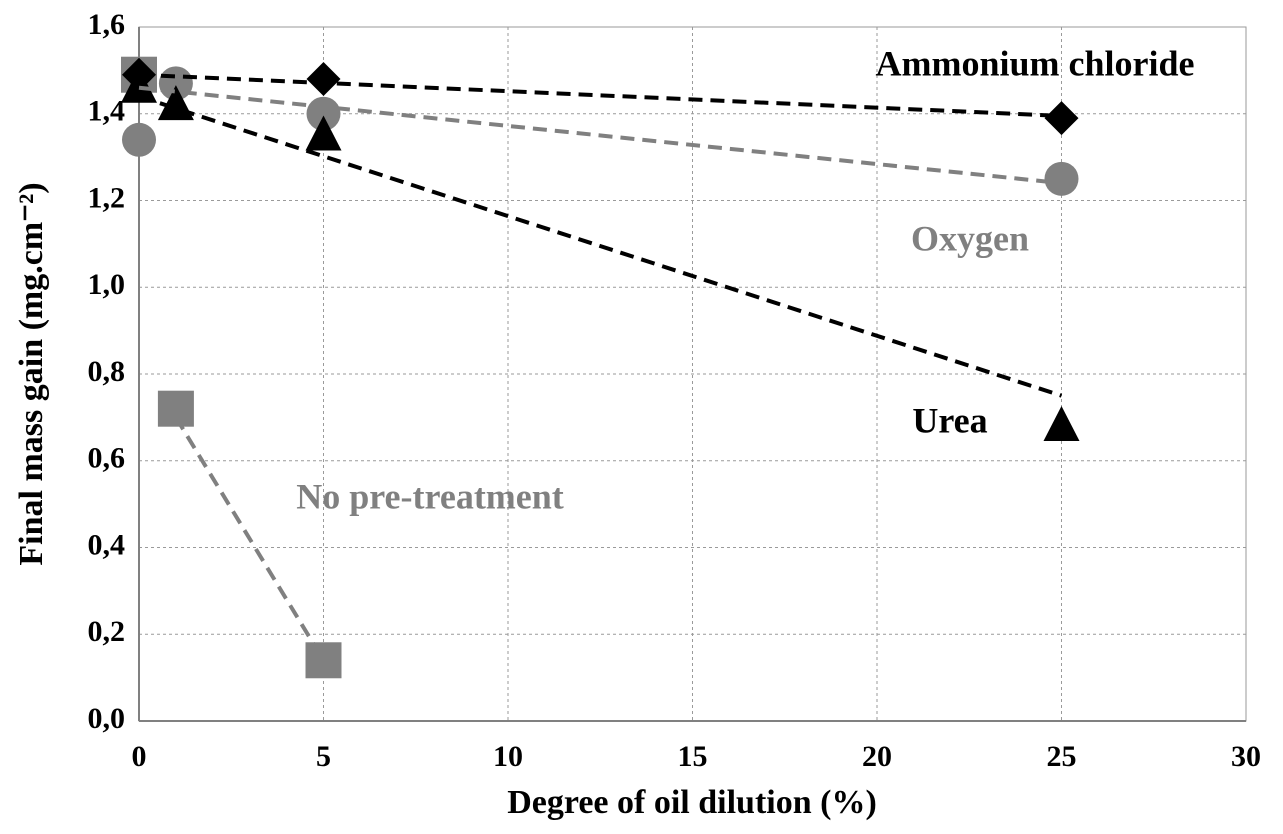 The width and height of the screenshot is (1283, 834). Describe the element at coordinates (693, 756) in the screenshot. I see `x-tick-label: 15` at that location.